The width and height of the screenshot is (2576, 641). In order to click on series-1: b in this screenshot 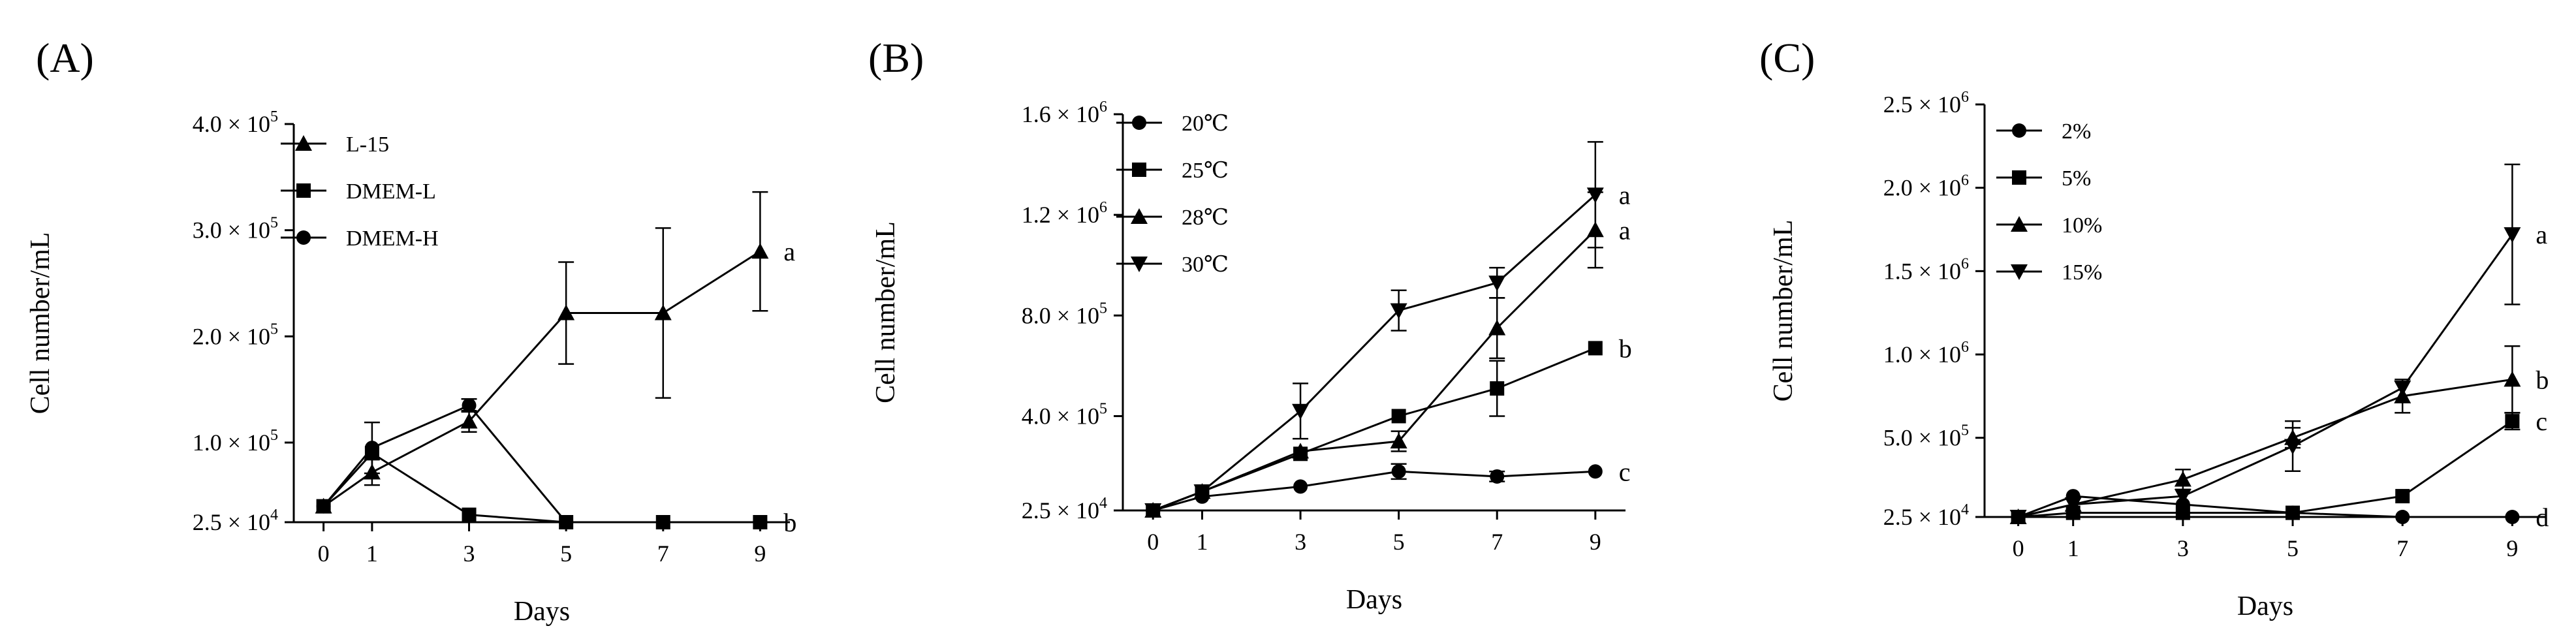, I will do `click(556, 491)`.